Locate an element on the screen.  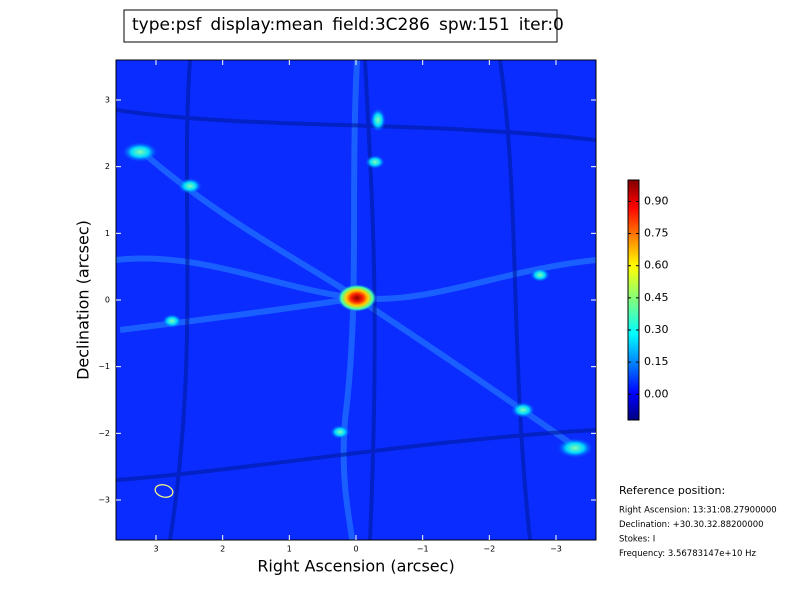
y-tick-label: 1 is located at coordinates (107, 233).